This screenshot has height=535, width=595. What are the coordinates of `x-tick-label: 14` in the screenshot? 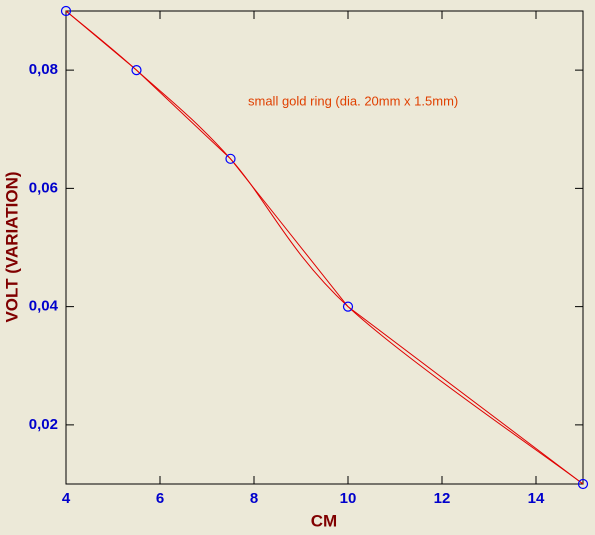 It's located at (536, 498).